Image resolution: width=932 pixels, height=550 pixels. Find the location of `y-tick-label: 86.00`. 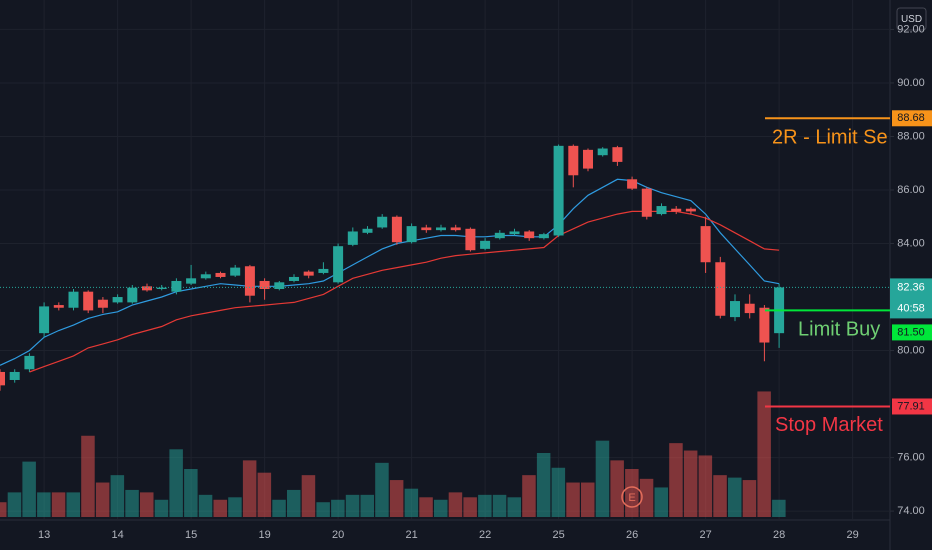

y-tick-label: 86.00 is located at coordinates (911, 190).